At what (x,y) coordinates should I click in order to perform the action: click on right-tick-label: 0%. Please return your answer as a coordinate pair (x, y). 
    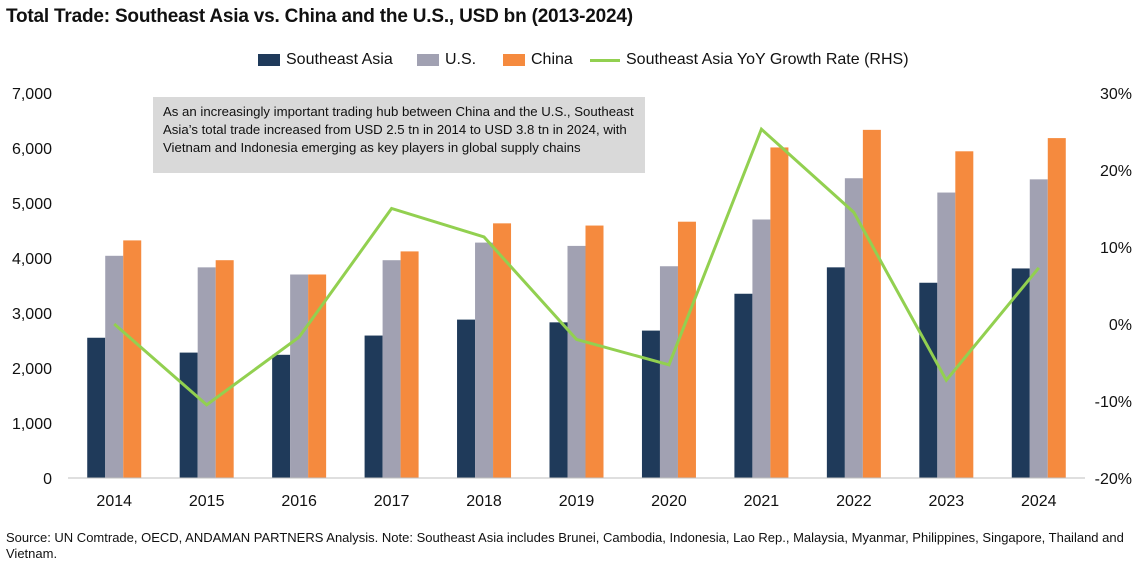
    Looking at the image, I should click on (1120, 325).